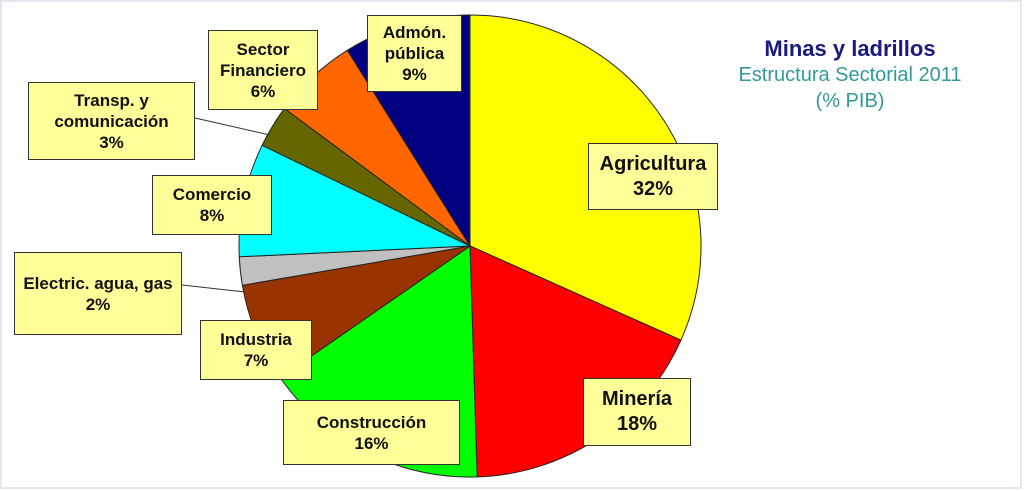 This screenshot has height=491, width=1024. I want to click on label-box: Minería 18%, so click(637, 412).